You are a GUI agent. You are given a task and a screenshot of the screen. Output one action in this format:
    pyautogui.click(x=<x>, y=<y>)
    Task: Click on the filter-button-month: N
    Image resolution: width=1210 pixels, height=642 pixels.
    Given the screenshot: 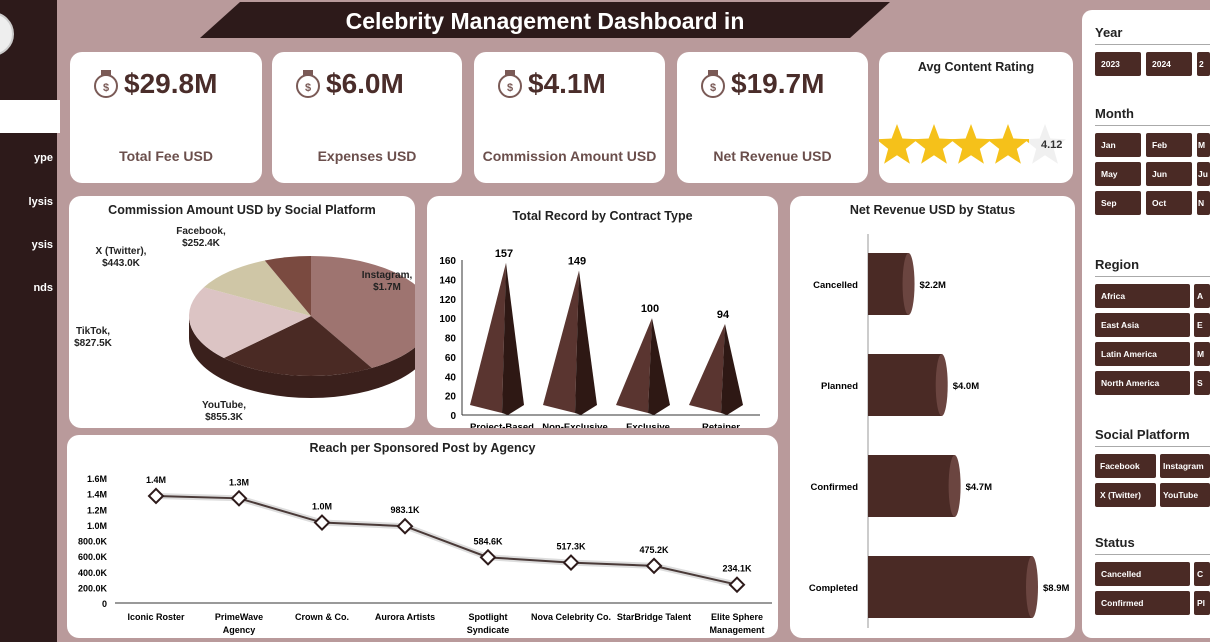 What is the action you would take?
    pyautogui.click(x=1203, y=203)
    